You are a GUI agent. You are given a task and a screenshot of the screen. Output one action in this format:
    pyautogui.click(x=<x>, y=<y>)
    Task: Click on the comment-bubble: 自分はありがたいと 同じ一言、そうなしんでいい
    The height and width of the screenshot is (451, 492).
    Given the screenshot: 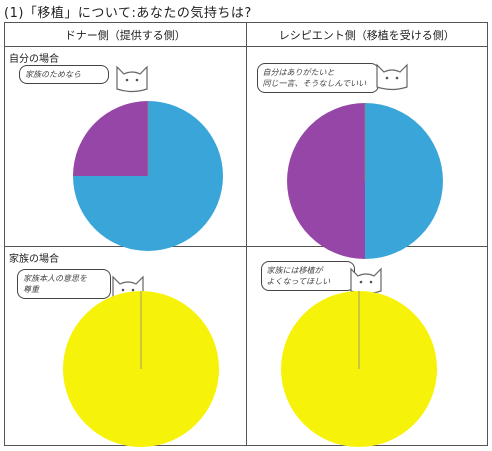 What is the action you would take?
    pyautogui.click(x=317, y=78)
    